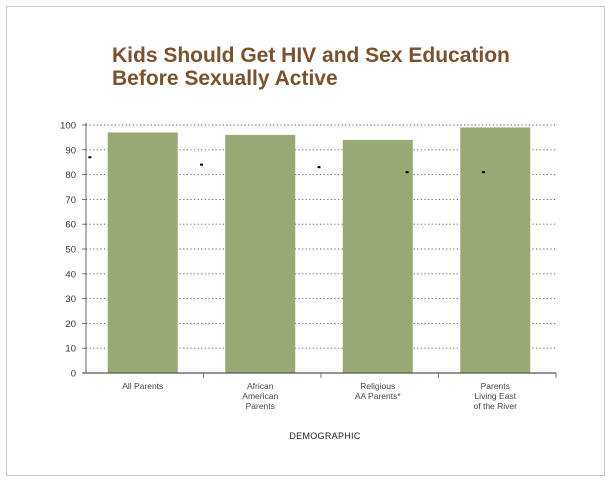 This screenshot has height=483, width=613. I want to click on chart-title-line-2: Before Sexually Active, so click(225, 78).